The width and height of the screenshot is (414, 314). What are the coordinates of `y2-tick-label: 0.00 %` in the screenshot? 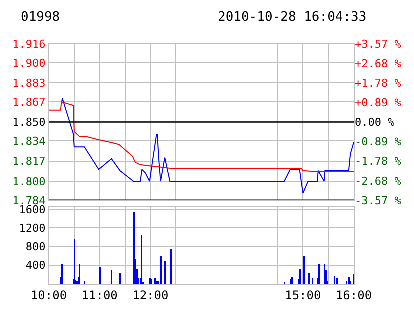 It's located at (375, 123).